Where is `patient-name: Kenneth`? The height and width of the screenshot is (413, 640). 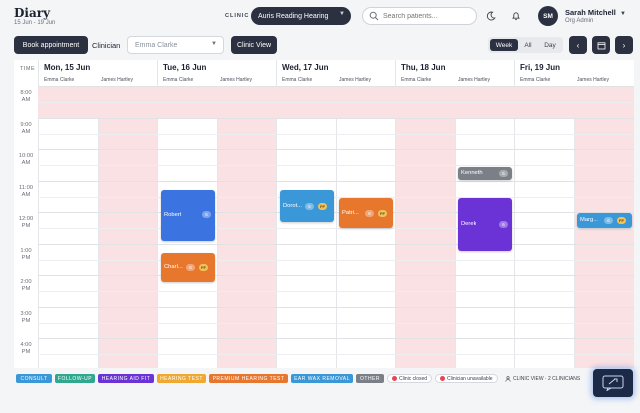
patient-name: Kenneth is located at coordinates (472, 173).